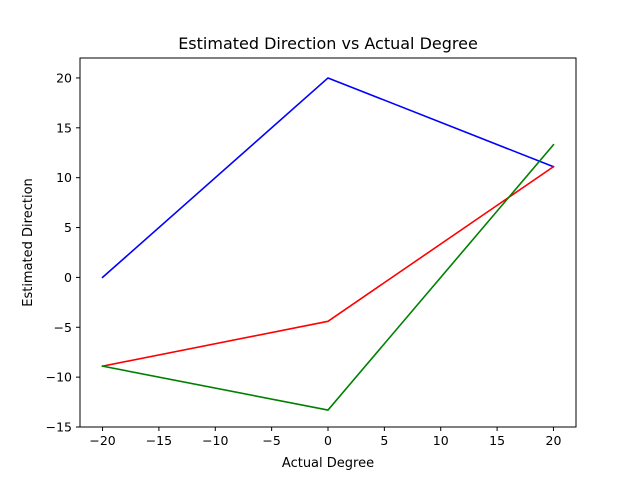 This screenshot has width=640, height=480. What do you see at coordinates (215, 440) in the screenshot?
I see `x-tick-label: −10` at bounding box center [215, 440].